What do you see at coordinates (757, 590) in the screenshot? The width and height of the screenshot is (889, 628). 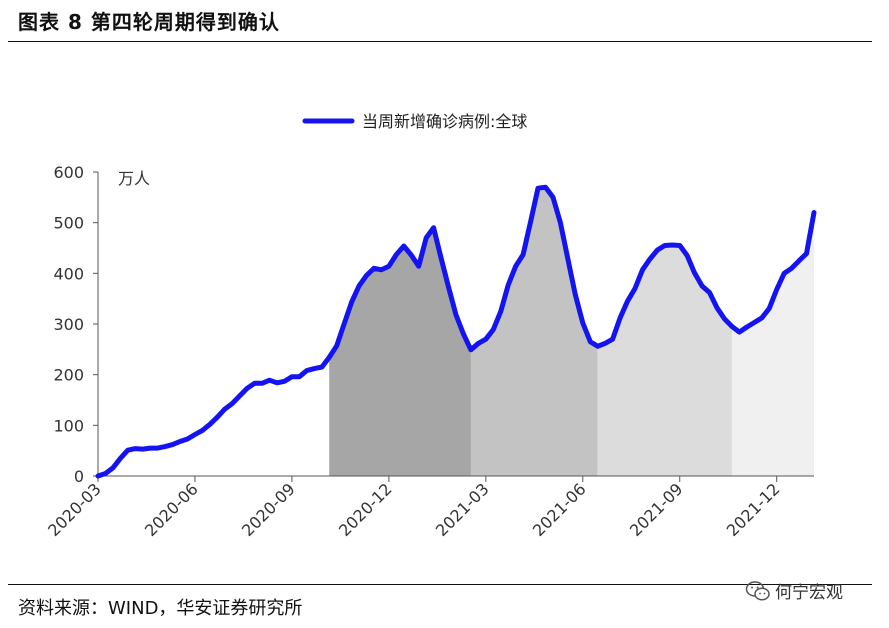 I see `wechat-icon` at bounding box center [757, 590].